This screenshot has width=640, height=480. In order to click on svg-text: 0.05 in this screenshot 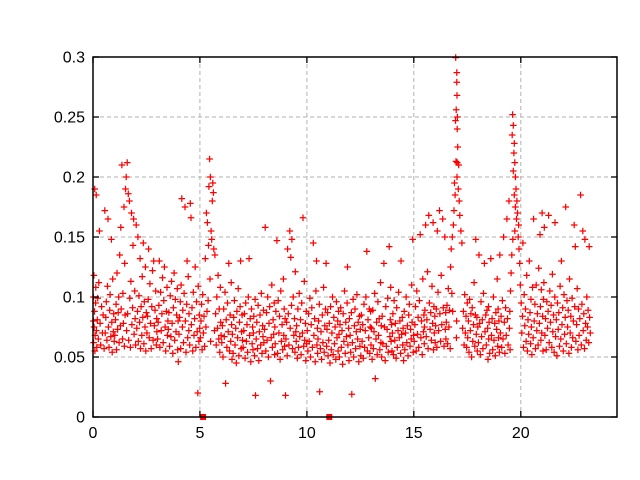, I will do `click(69, 358)`.